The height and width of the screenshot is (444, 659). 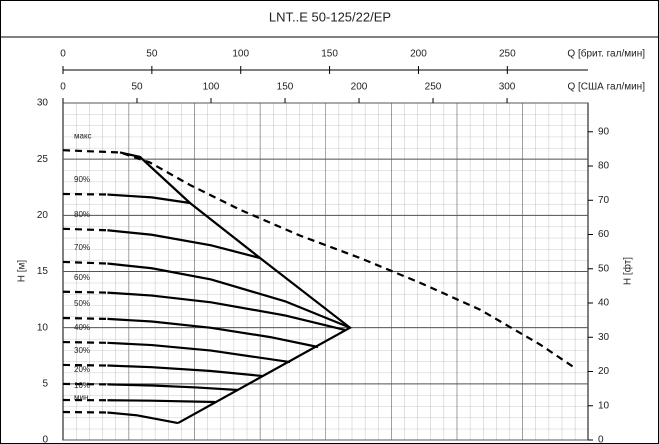 I want to click on y2-tick-label: 40, so click(x=604, y=303).